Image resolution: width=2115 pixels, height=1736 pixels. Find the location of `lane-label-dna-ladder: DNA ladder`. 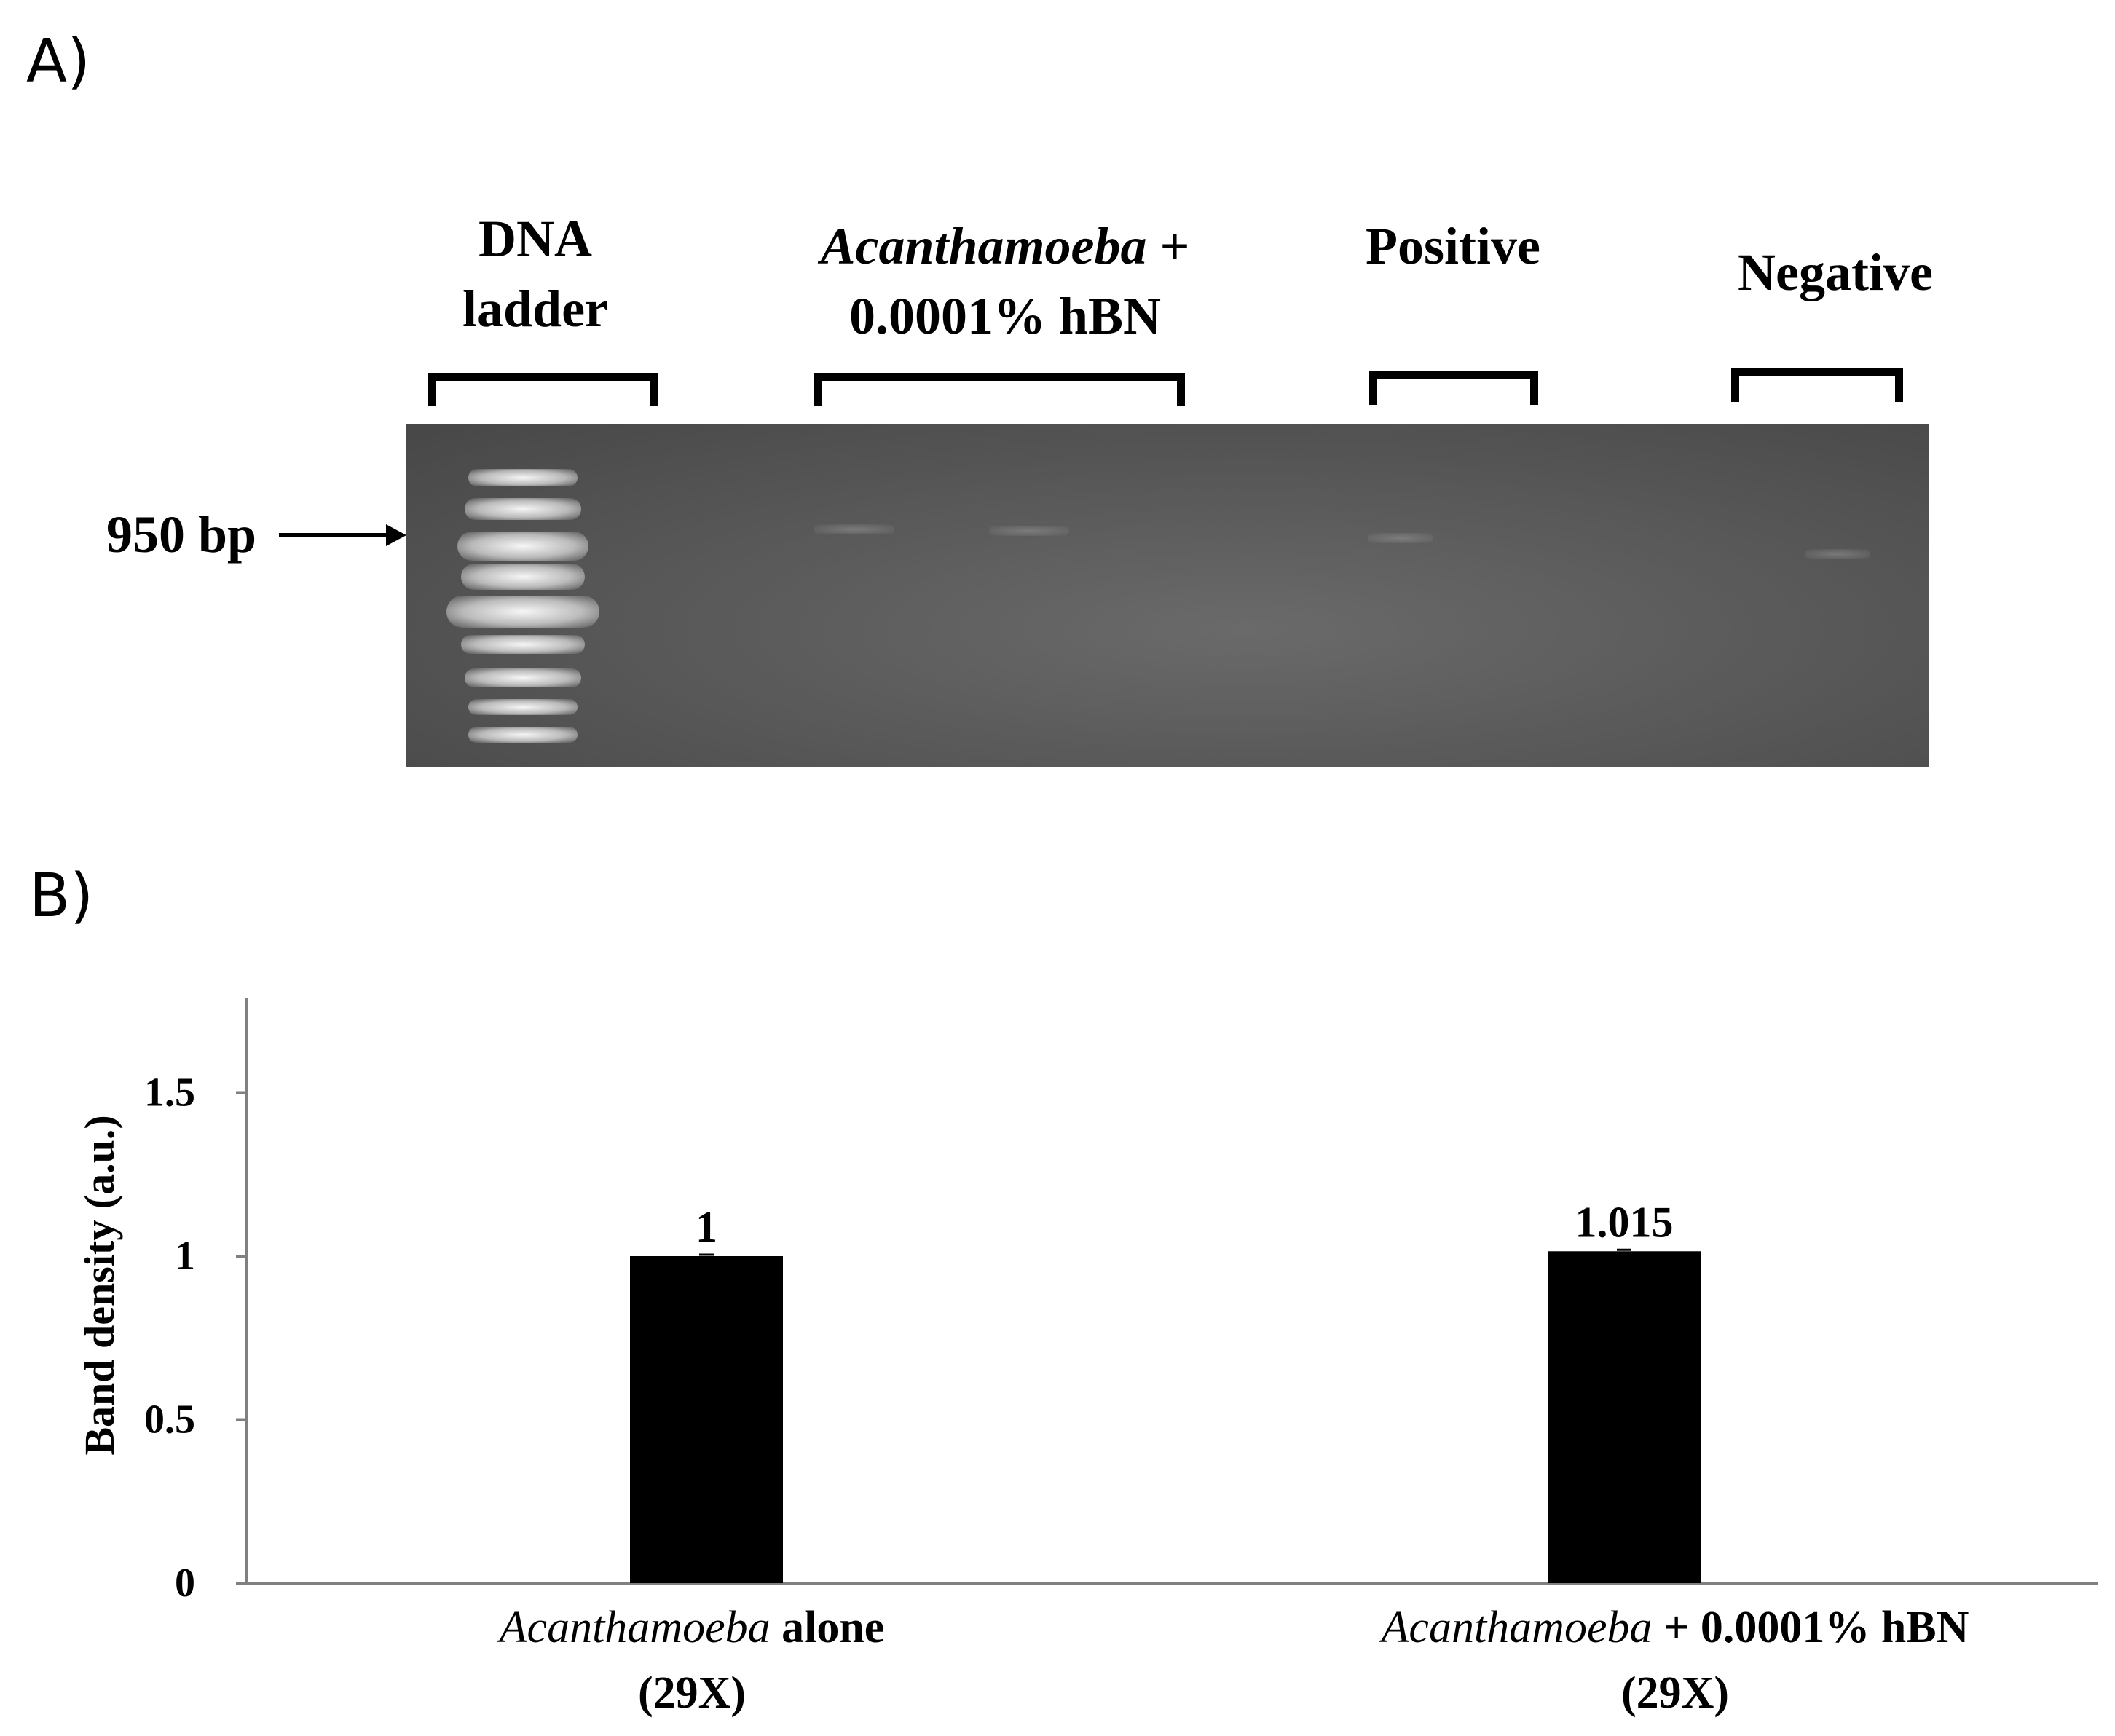

lane-label-dna-ladder: DNA ladder is located at coordinates (535, 274).